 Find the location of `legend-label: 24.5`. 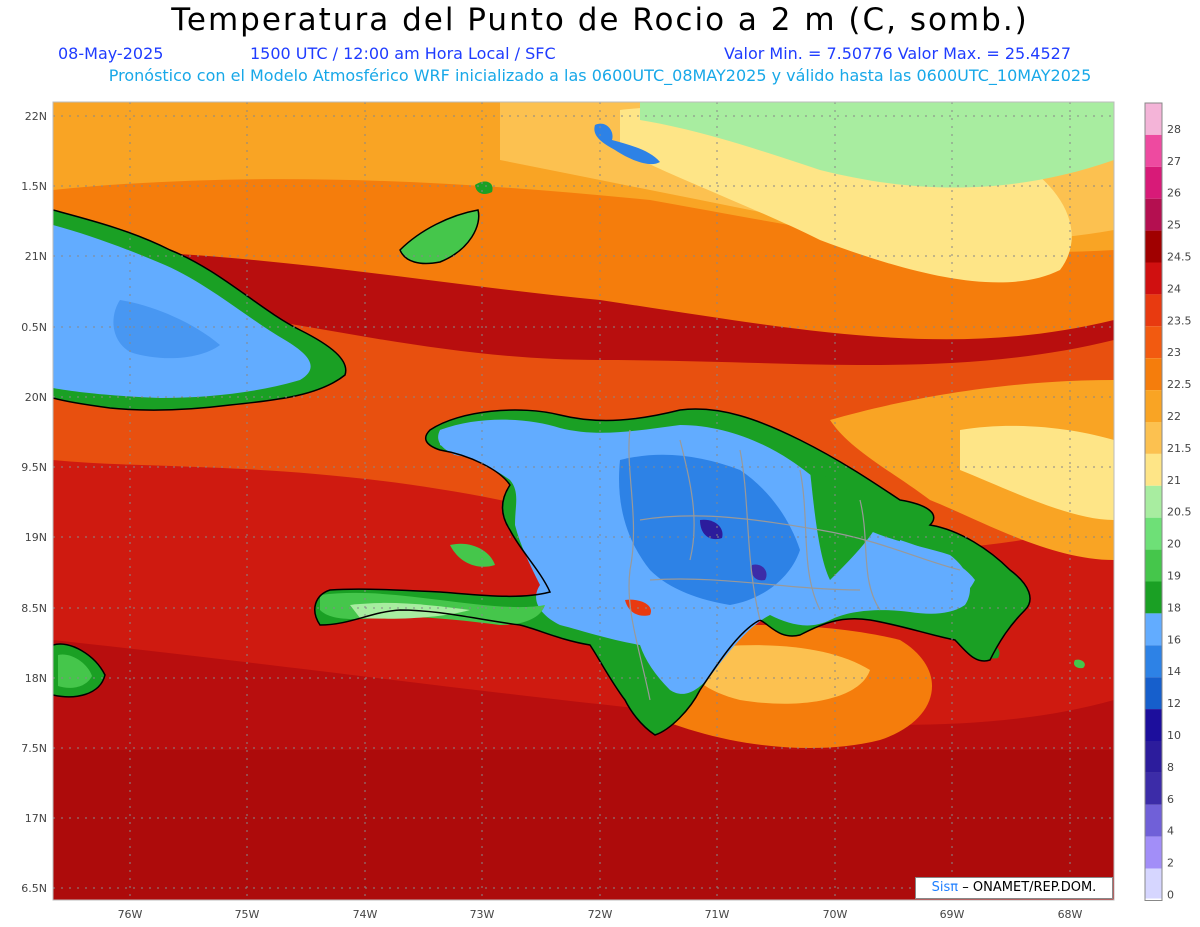

legend-label: 24.5 is located at coordinates (1179, 257).